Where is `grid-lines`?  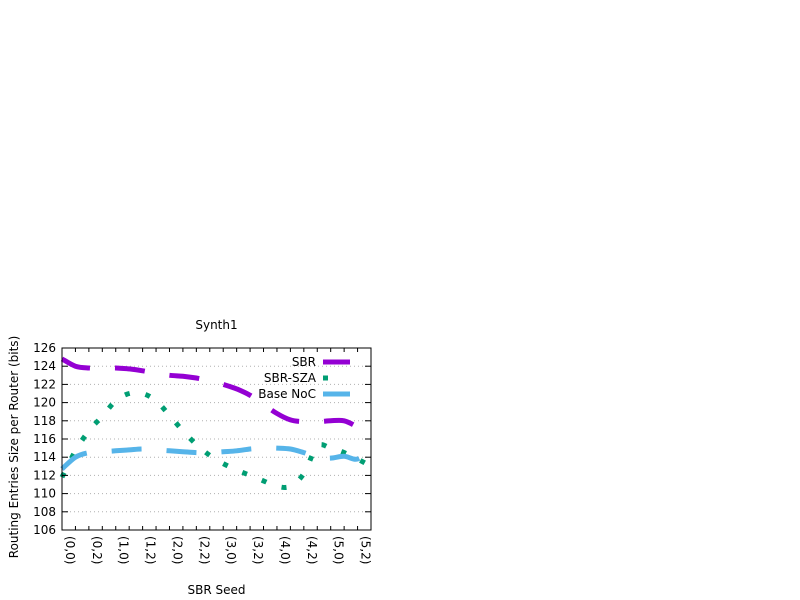 grid-lines is located at coordinates (216, 439).